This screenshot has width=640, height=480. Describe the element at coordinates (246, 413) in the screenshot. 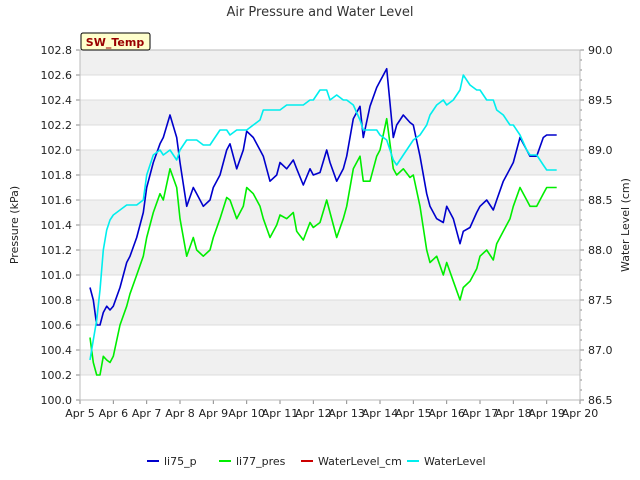

I see `x-tick-label: Apr 10` at that location.